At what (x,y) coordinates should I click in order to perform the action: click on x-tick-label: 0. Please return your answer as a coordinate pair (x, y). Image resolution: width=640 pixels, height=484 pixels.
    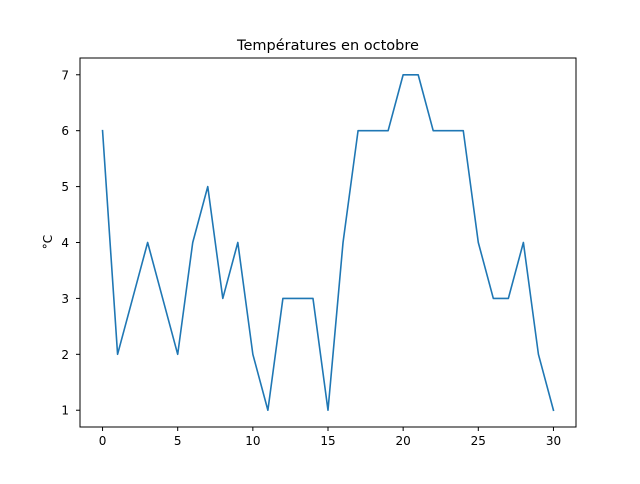
    Looking at the image, I should click on (103, 441).